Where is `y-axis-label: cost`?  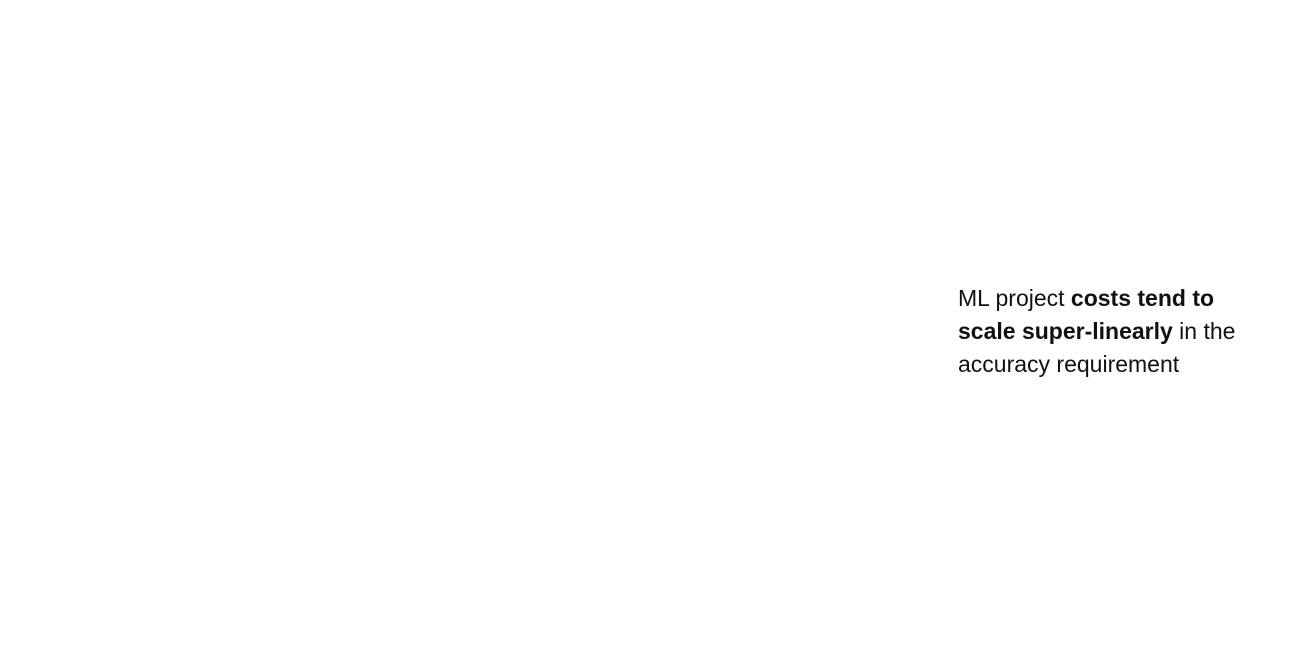
y-axis-label: cost is located at coordinates (196, 375).